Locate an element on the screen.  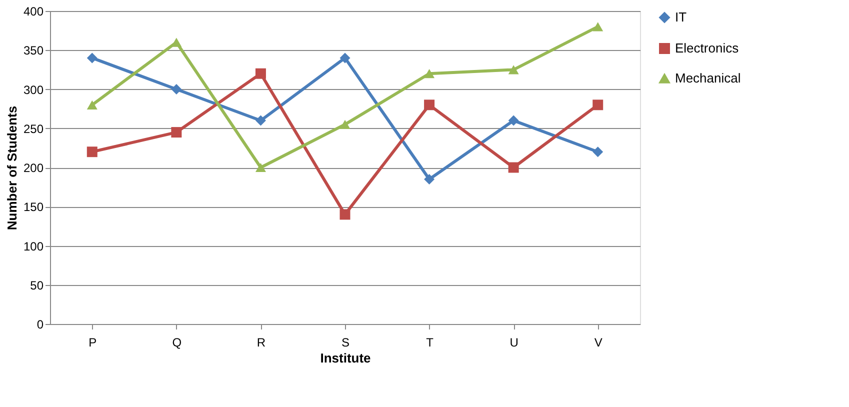
y-tick-label: 200 is located at coordinates (33, 168).